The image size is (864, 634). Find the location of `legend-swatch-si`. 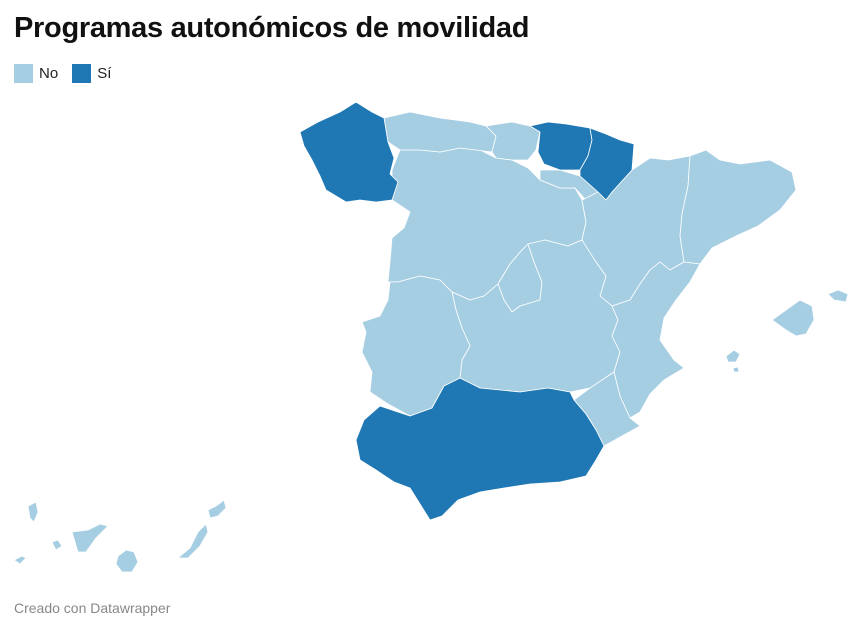

legend-swatch-si is located at coordinates (82, 73).